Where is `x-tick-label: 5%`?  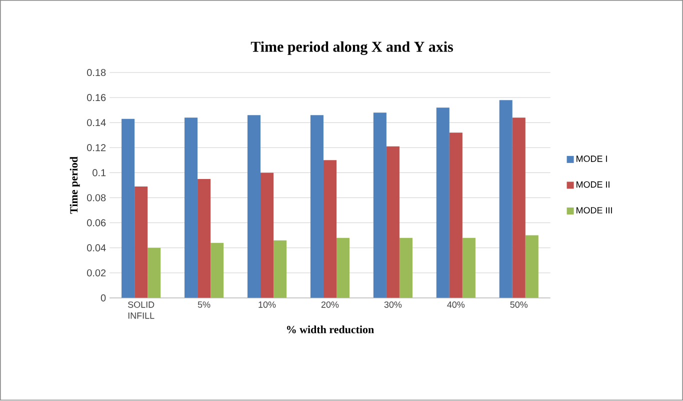
x-tick-label: 5% is located at coordinates (204, 305).